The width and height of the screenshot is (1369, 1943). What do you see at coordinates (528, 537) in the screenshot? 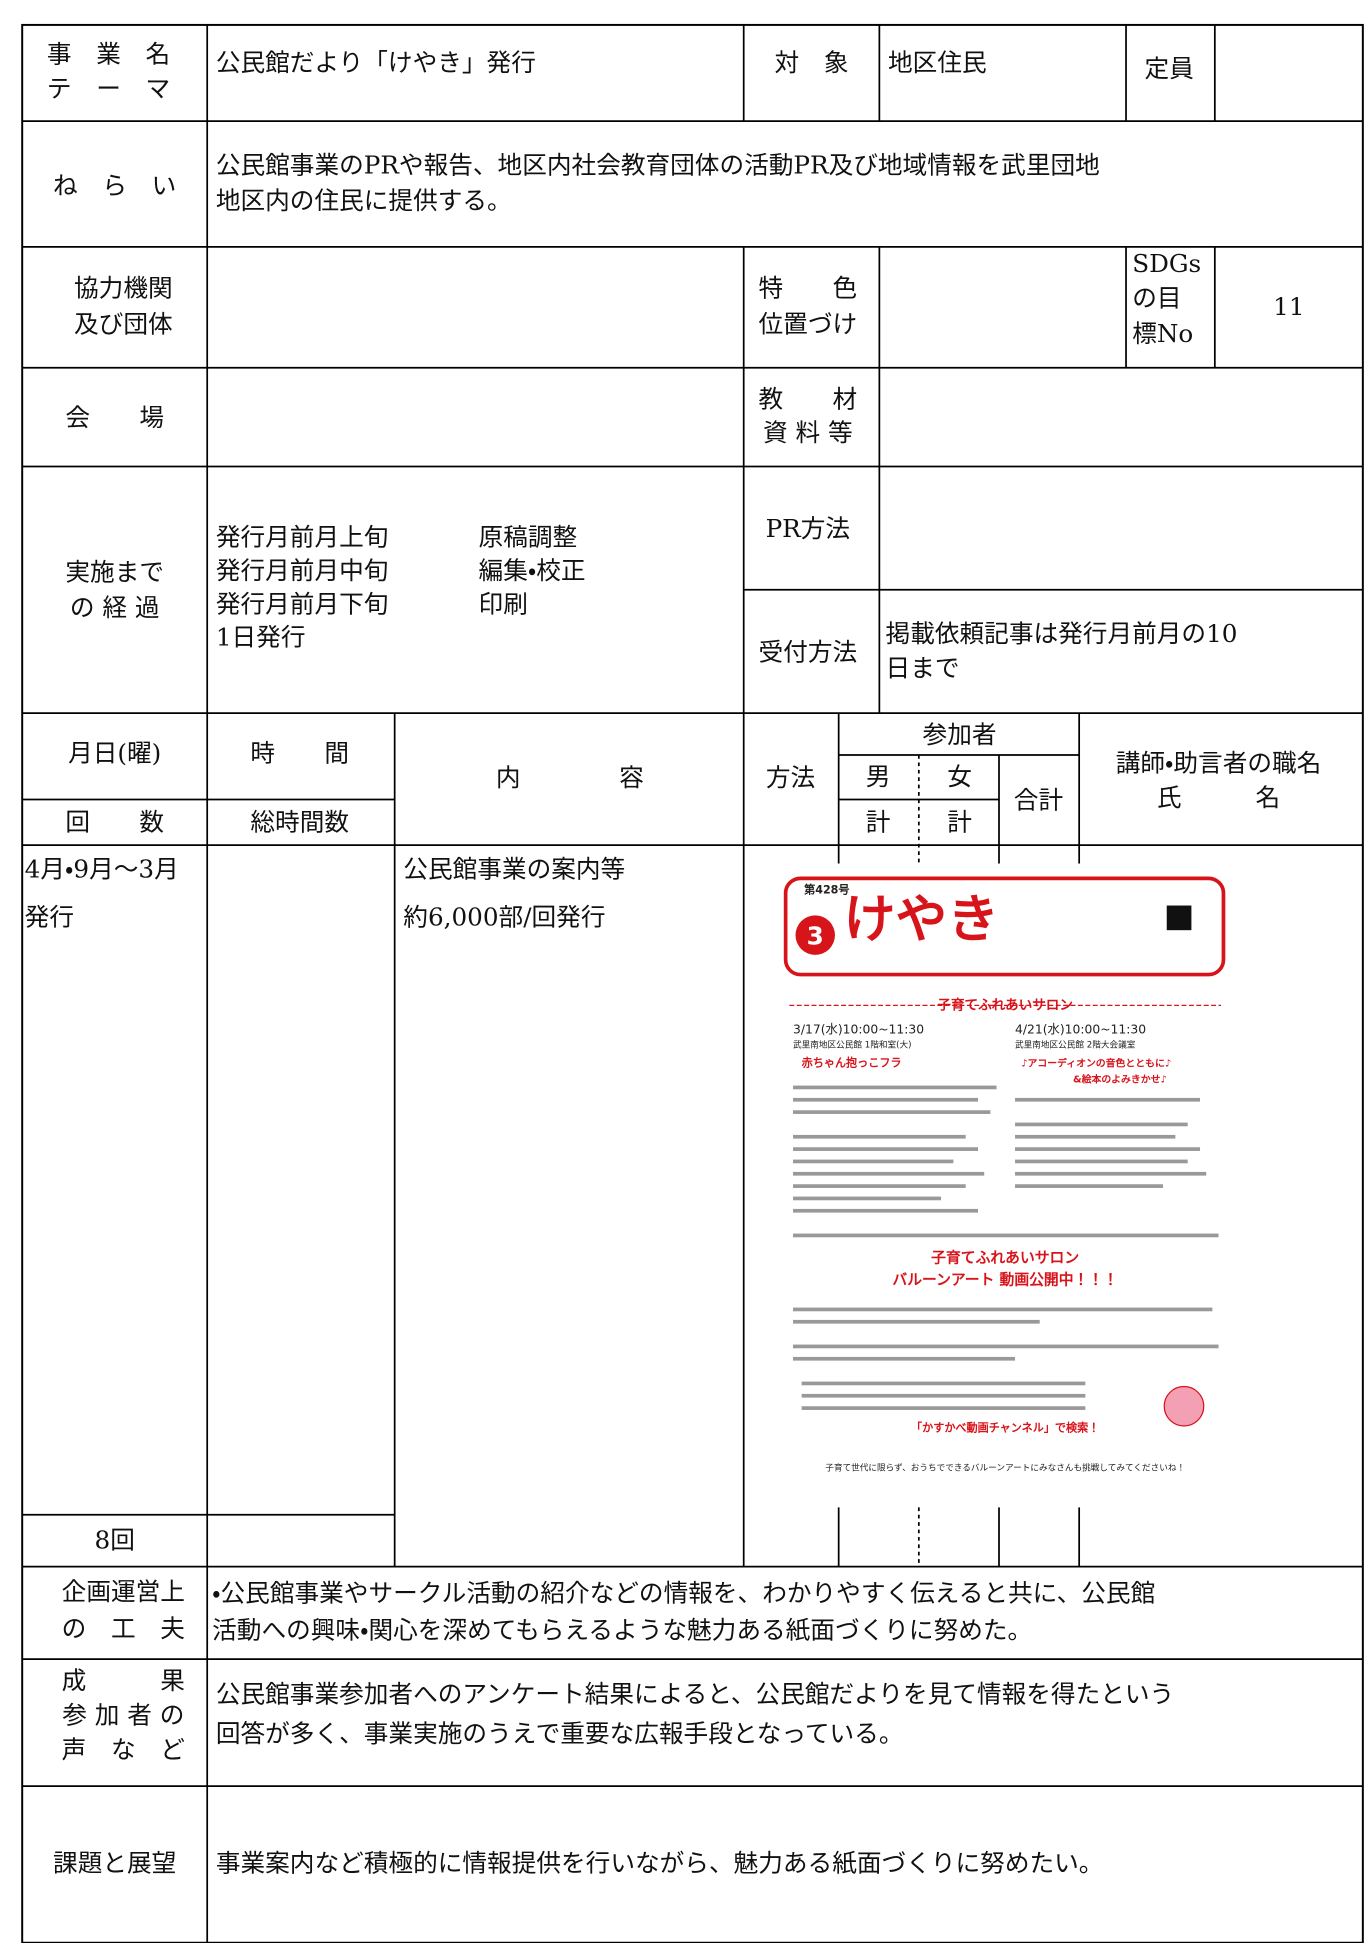
I see `value: 原稿調整` at bounding box center [528, 537].